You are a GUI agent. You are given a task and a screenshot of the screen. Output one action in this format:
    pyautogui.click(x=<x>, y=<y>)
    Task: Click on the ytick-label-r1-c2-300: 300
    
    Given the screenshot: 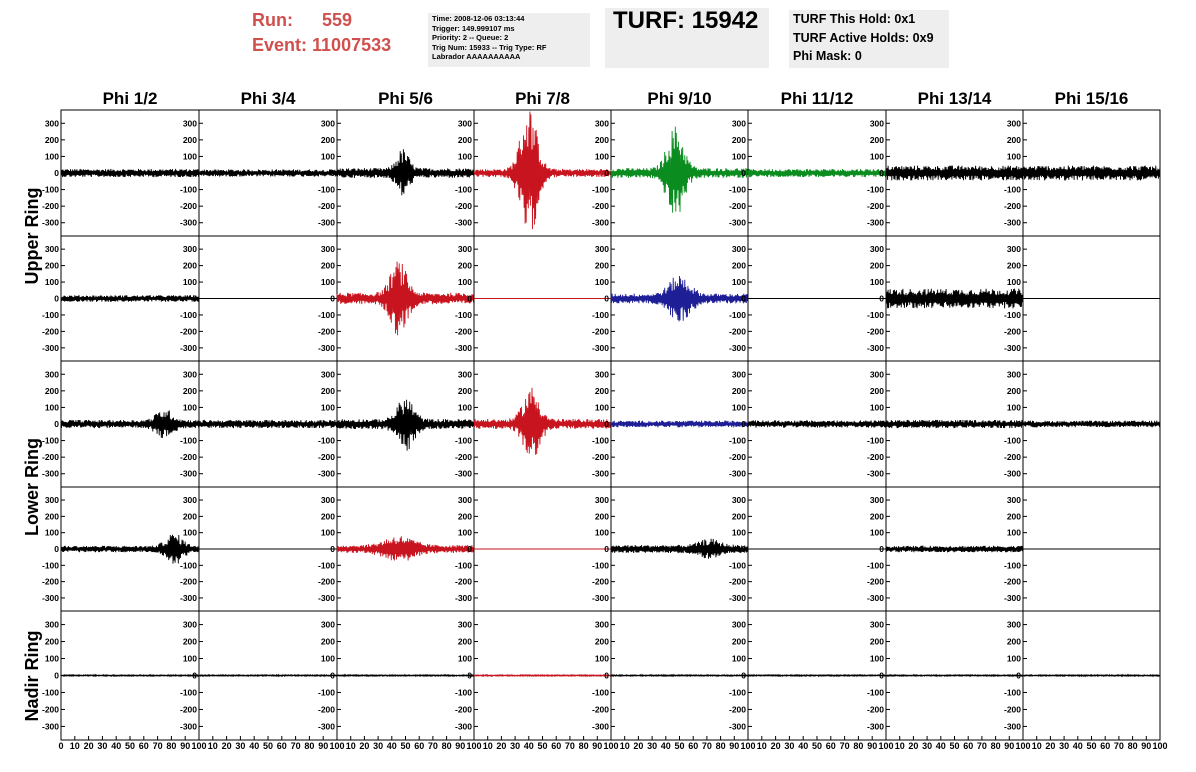 What is the action you would take?
    pyautogui.click(x=190, y=123)
    